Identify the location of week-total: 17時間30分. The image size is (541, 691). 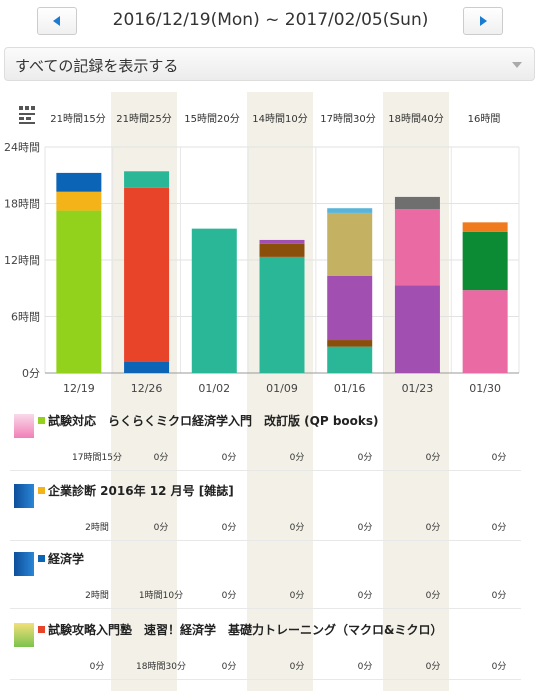
(348, 119).